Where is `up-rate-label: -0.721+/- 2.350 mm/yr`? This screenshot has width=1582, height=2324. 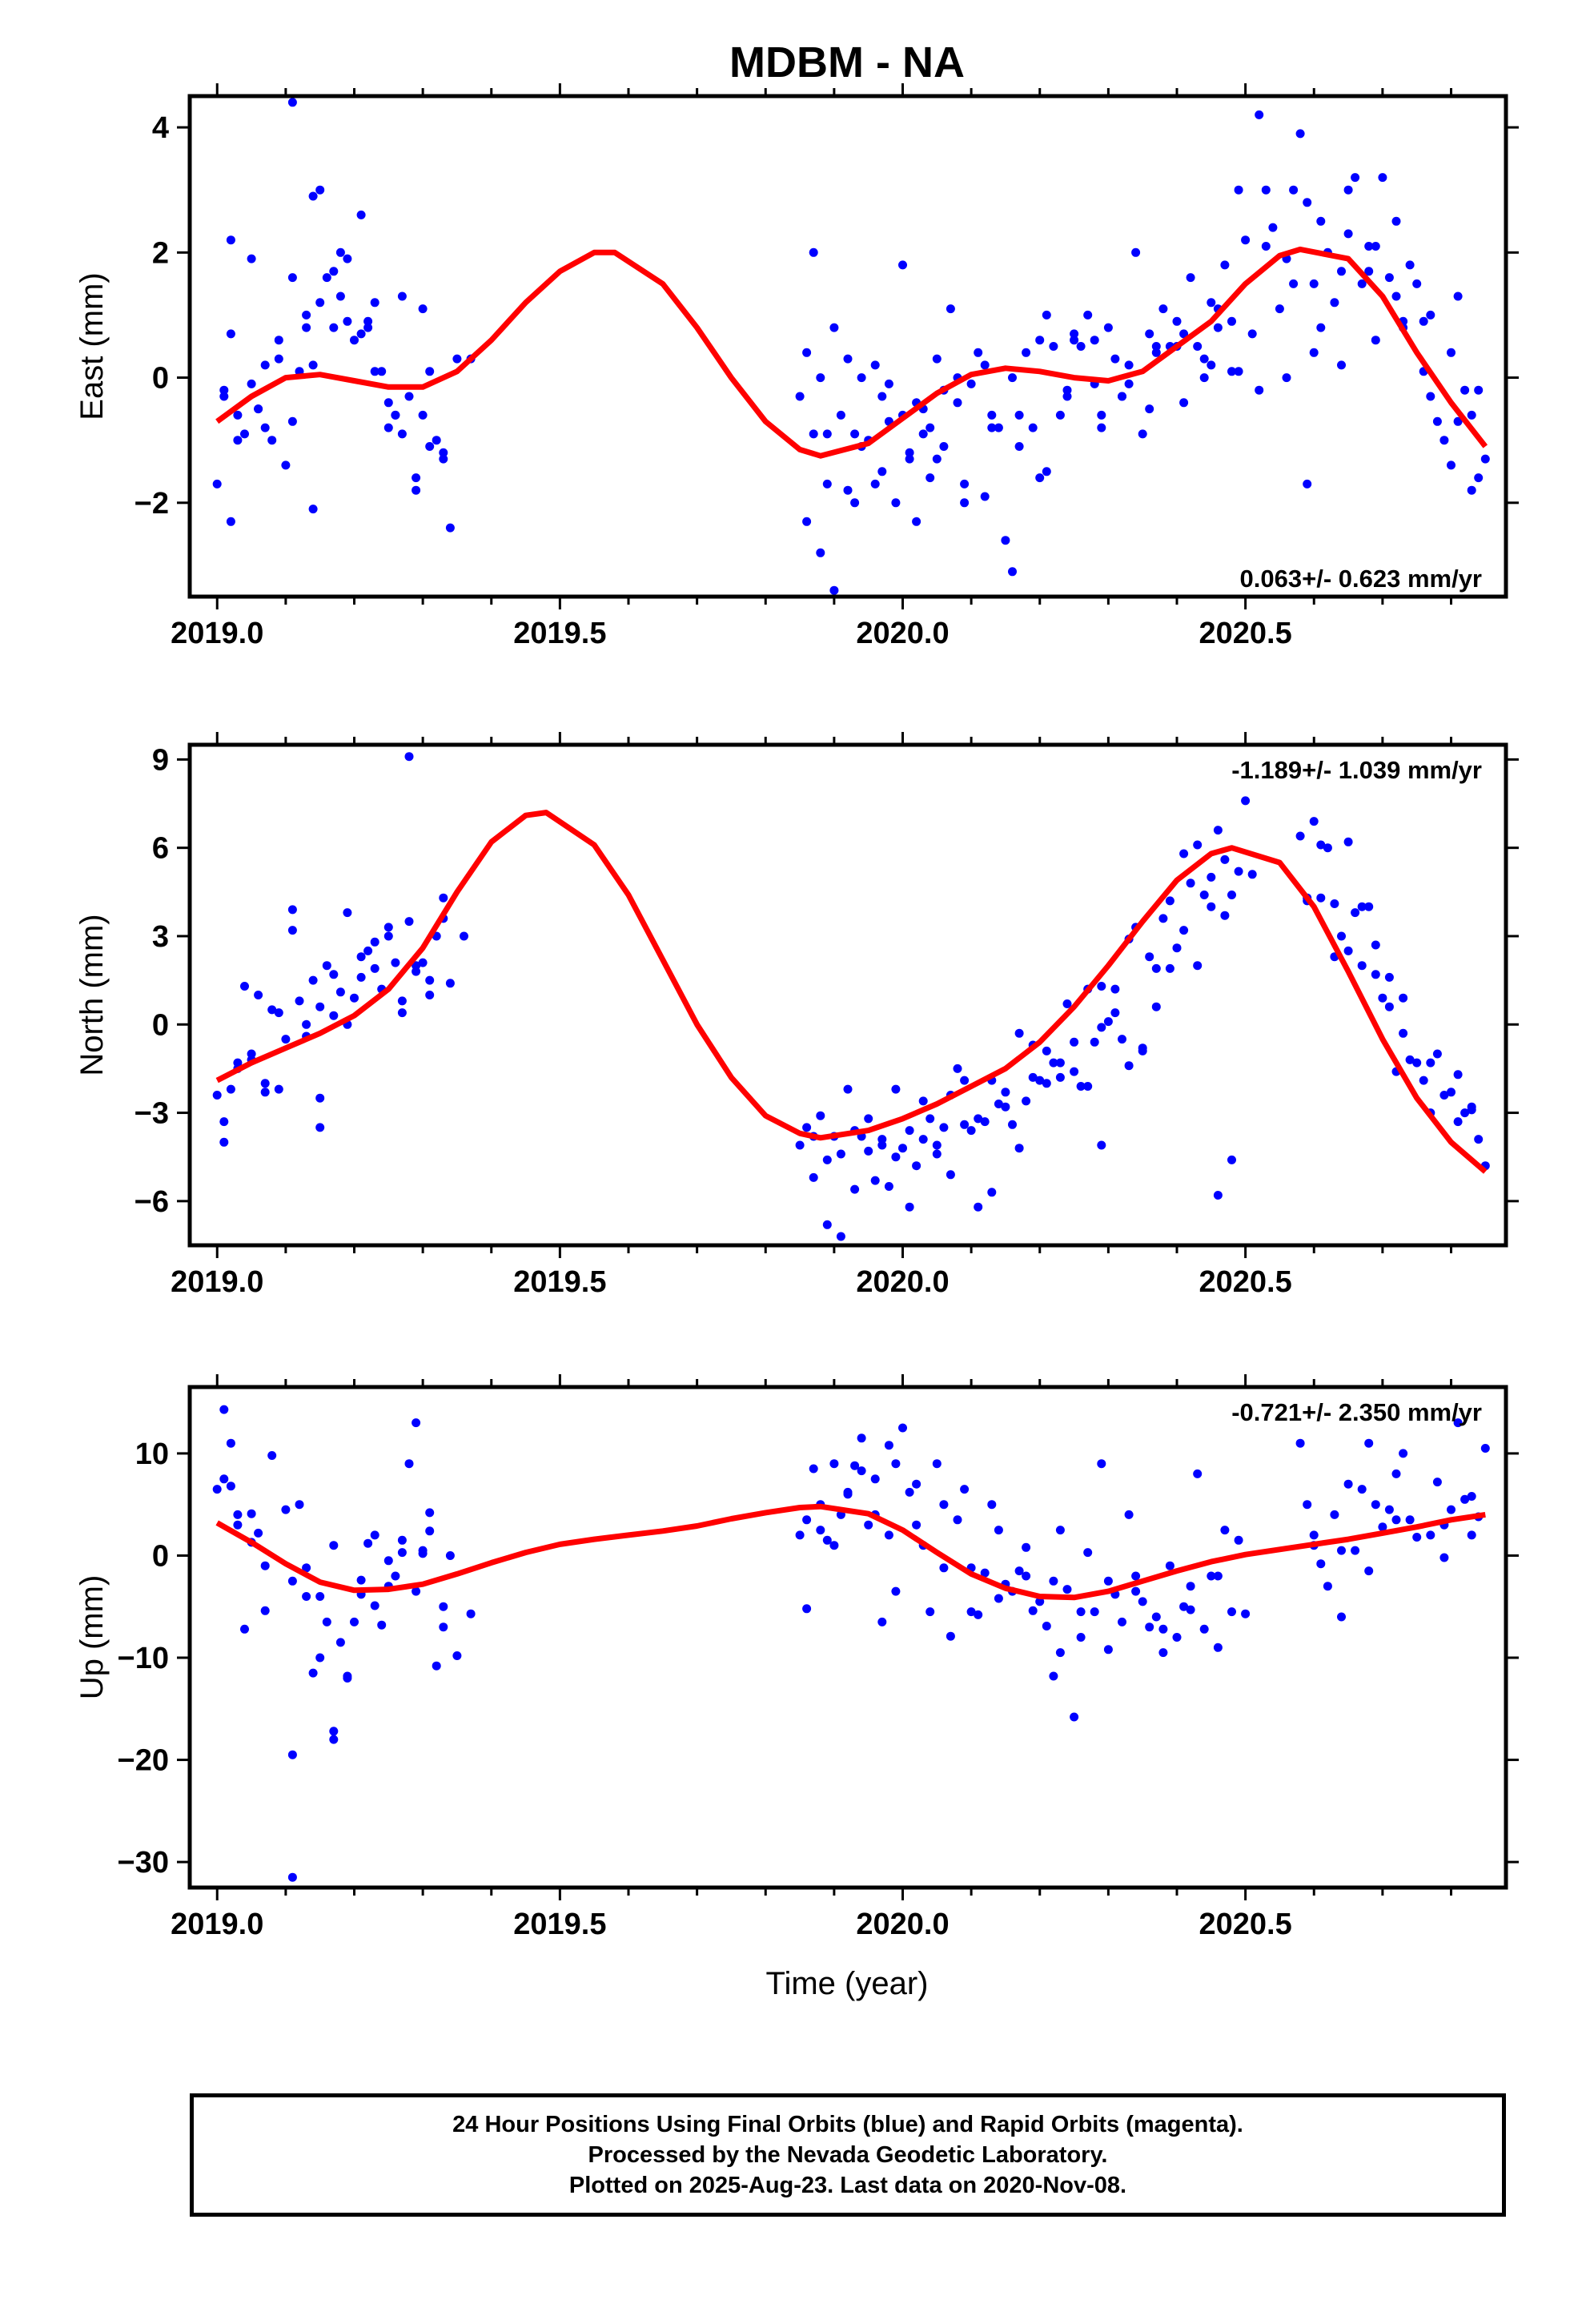
up-rate-label: -0.721+/- 2.350 mm/yr is located at coordinates (1356, 1412).